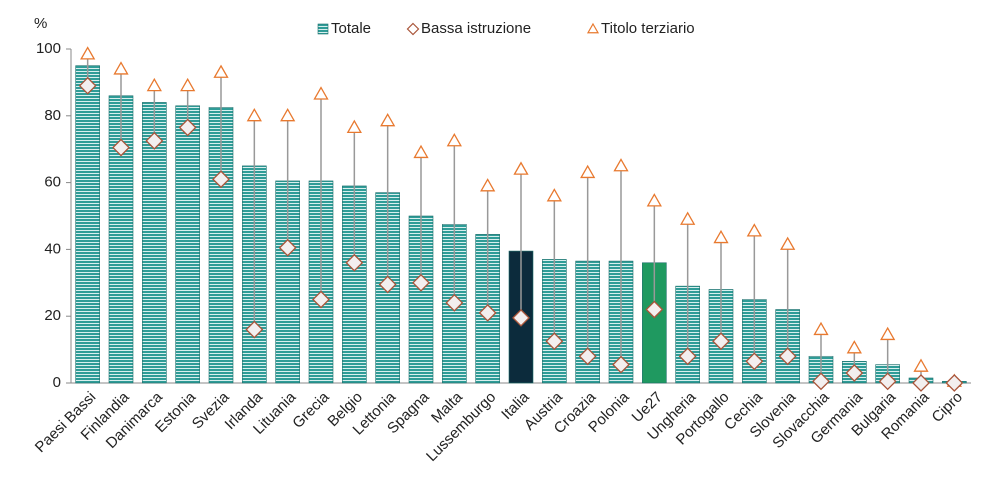 The image size is (984, 486). What do you see at coordinates (52, 115) in the screenshot?
I see `y-tick-label: 80` at bounding box center [52, 115].